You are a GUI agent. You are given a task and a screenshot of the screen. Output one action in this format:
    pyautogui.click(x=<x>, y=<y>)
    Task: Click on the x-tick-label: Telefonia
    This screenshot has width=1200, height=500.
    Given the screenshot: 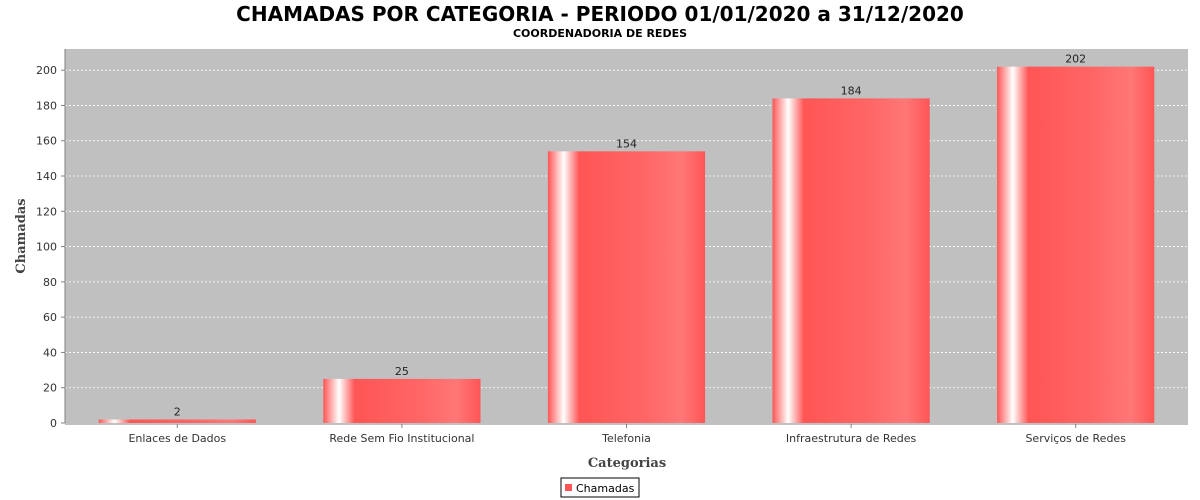 What is the action you would take?
    pyautogui.click(x=626, y=438)
    